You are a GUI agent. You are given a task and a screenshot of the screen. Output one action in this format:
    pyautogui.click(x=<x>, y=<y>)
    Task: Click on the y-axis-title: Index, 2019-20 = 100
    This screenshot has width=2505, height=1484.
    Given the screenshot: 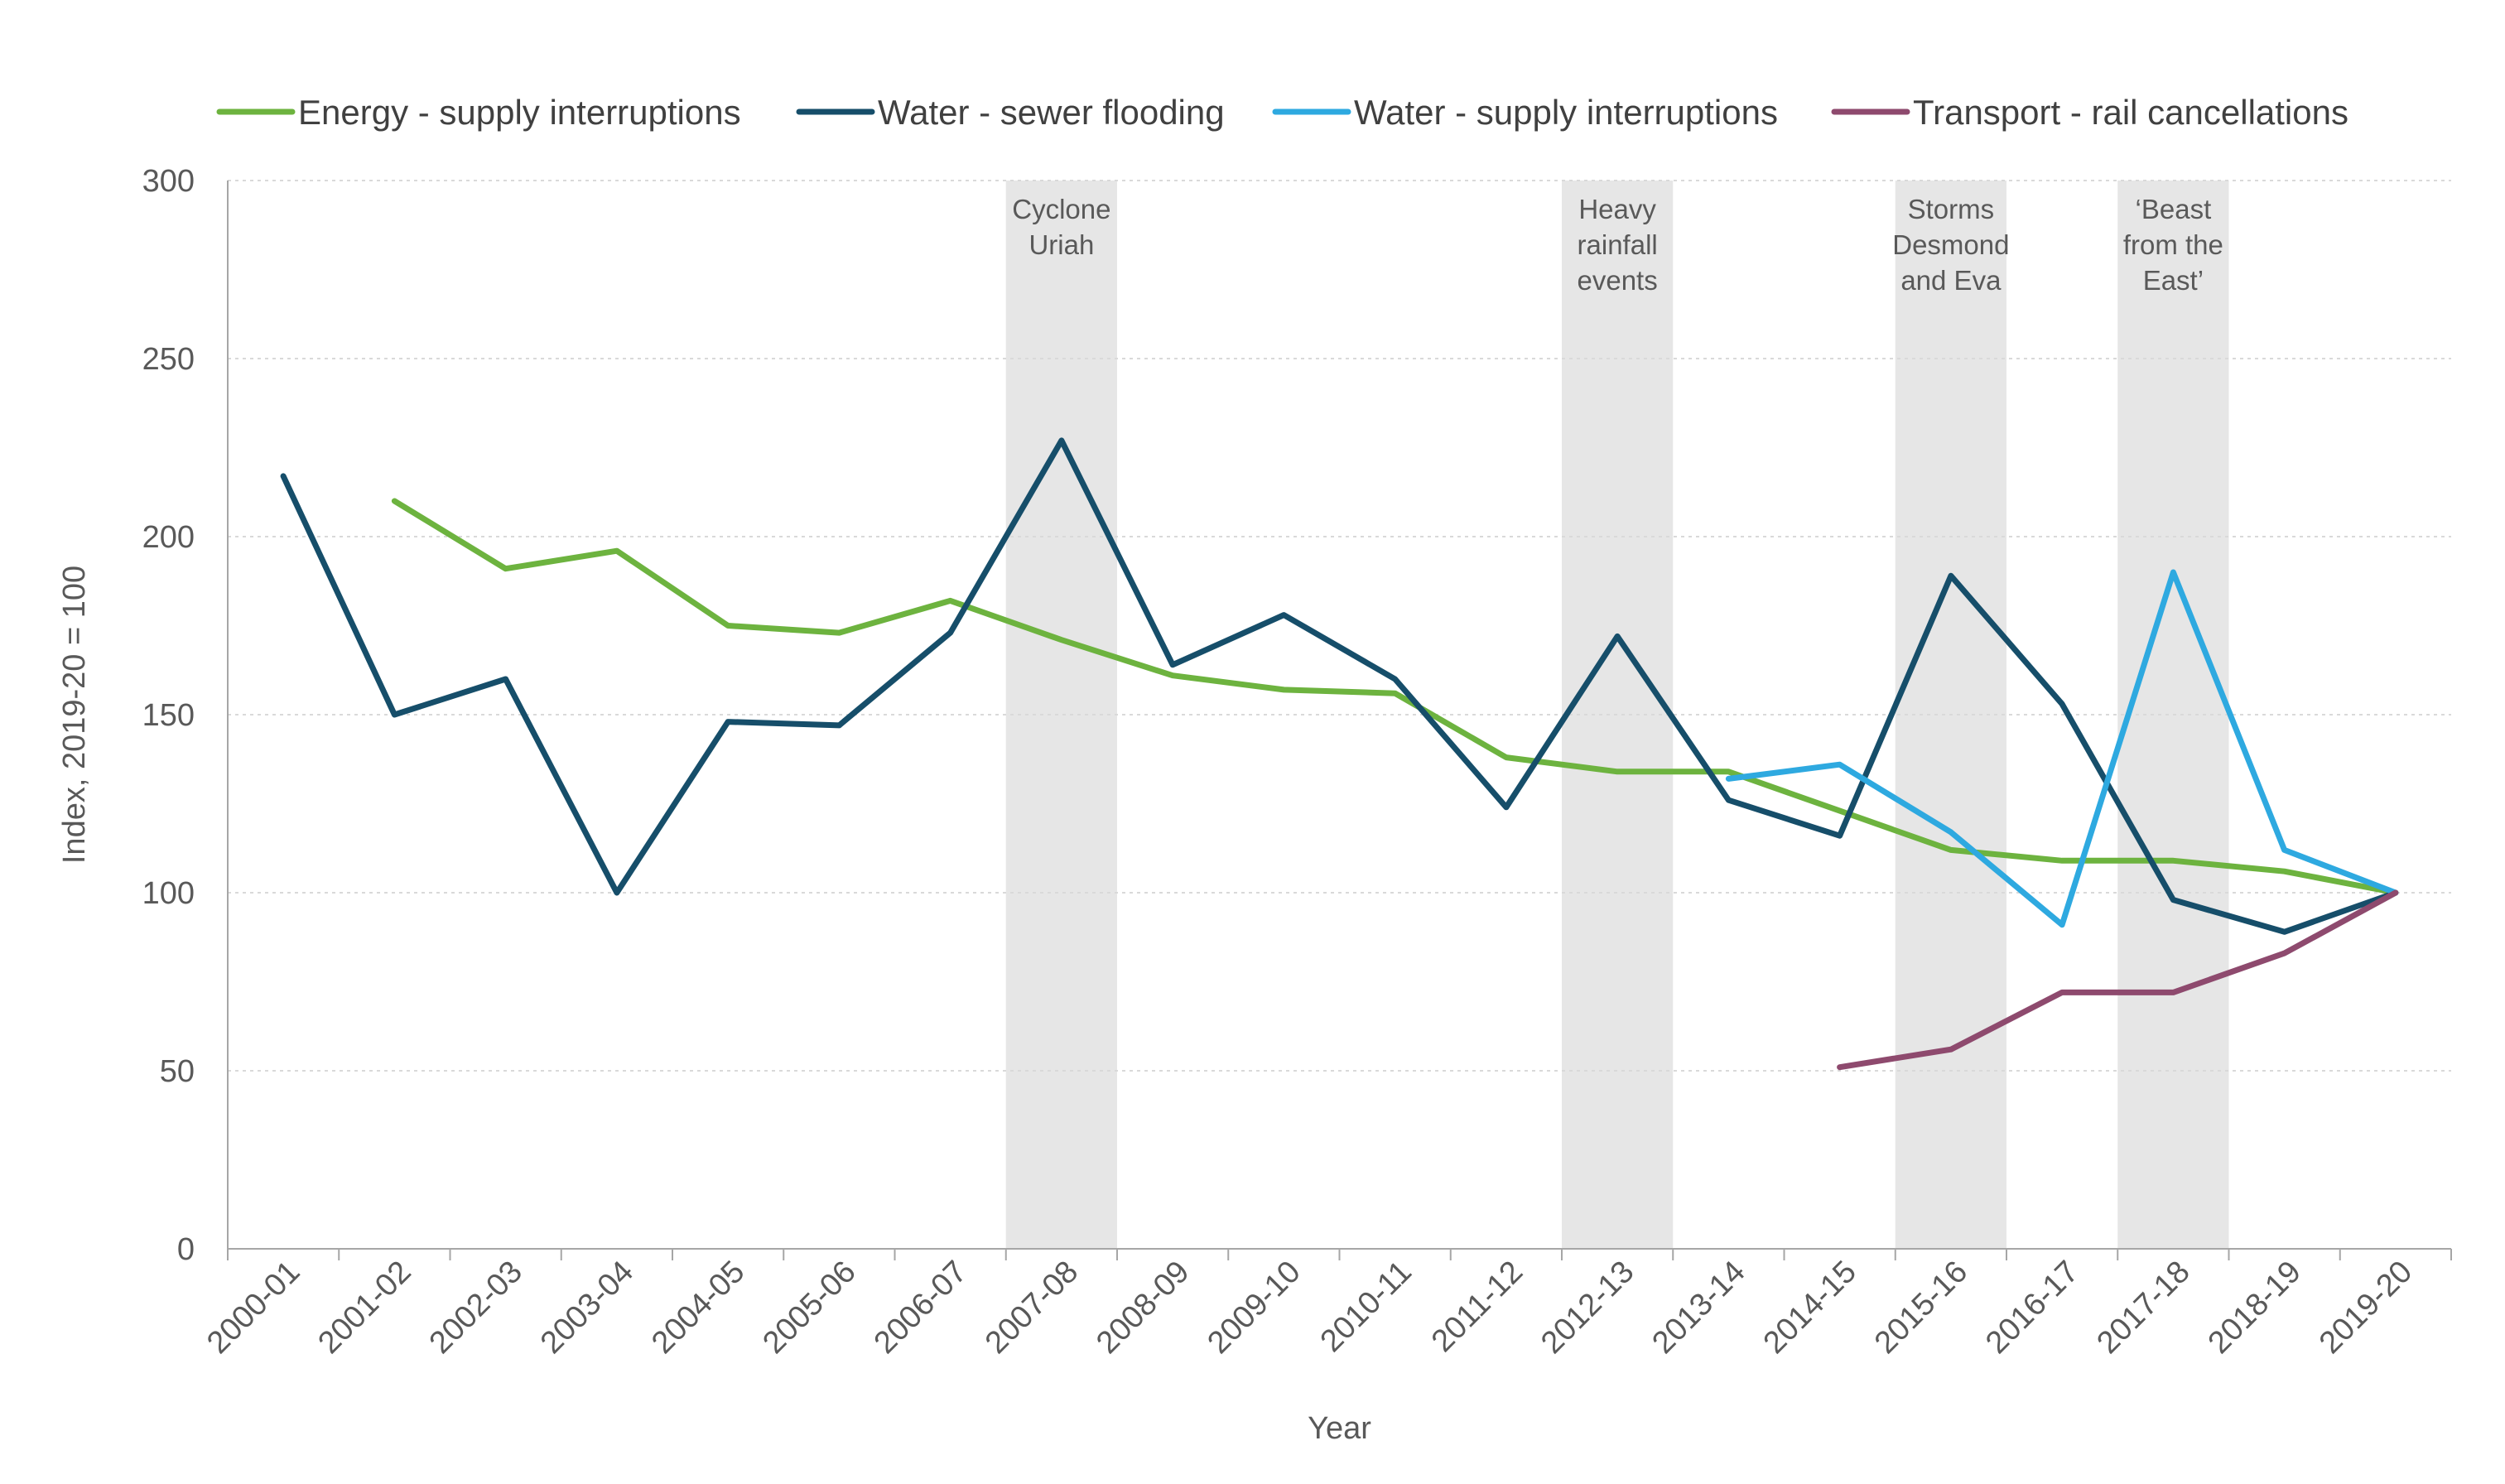 What is the action you would take?
    pyautogui.click(x=74, y=715)
    